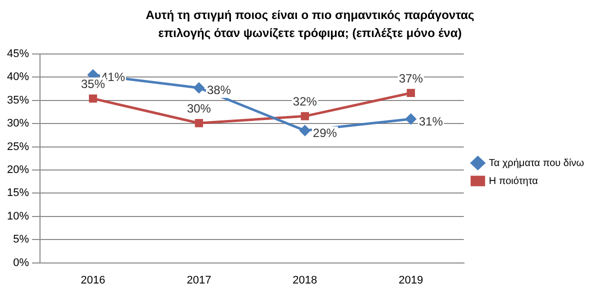 This screenshot has height=300, width=600. What do you see at coordinates (536, 163) in the screenshot?
I see `legend-label: Τα χρήματα που δίνω` at bounding box center [536, 163].